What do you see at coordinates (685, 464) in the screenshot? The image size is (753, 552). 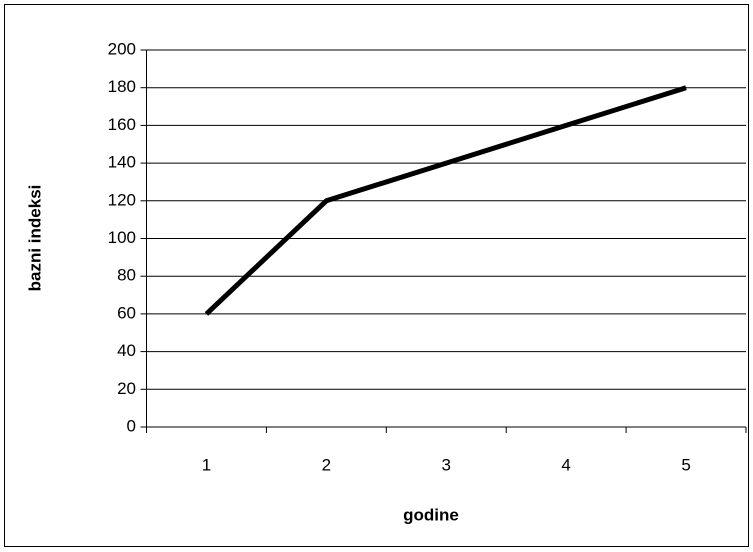 I see `x-tick-label: 5` at bounding box center [685, 464].